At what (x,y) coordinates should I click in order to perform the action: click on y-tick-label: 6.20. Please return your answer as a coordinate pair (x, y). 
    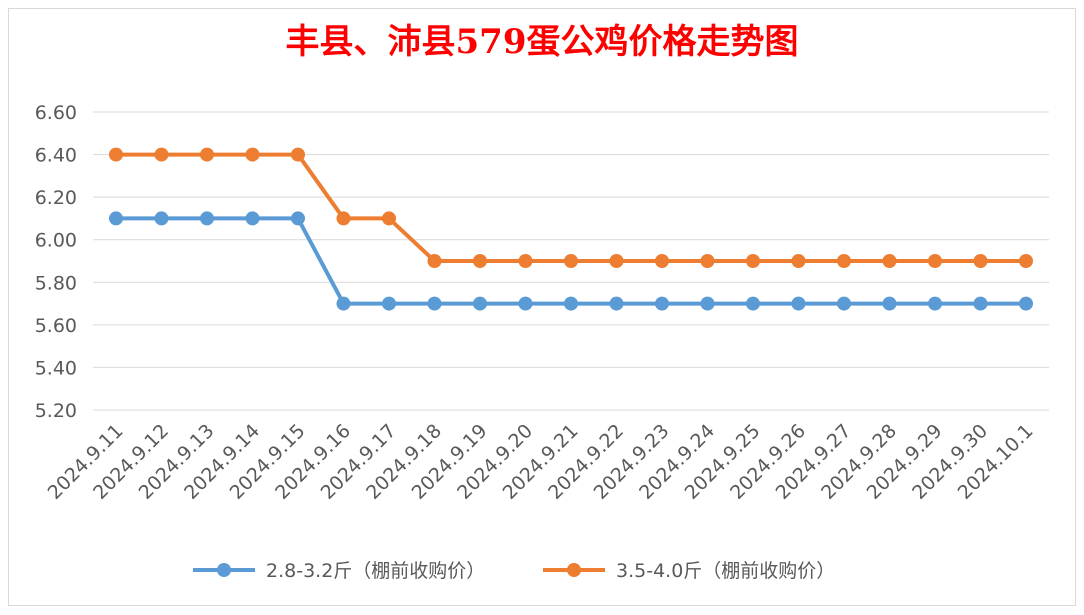
    Looking at the image, I should click on (56, 198).